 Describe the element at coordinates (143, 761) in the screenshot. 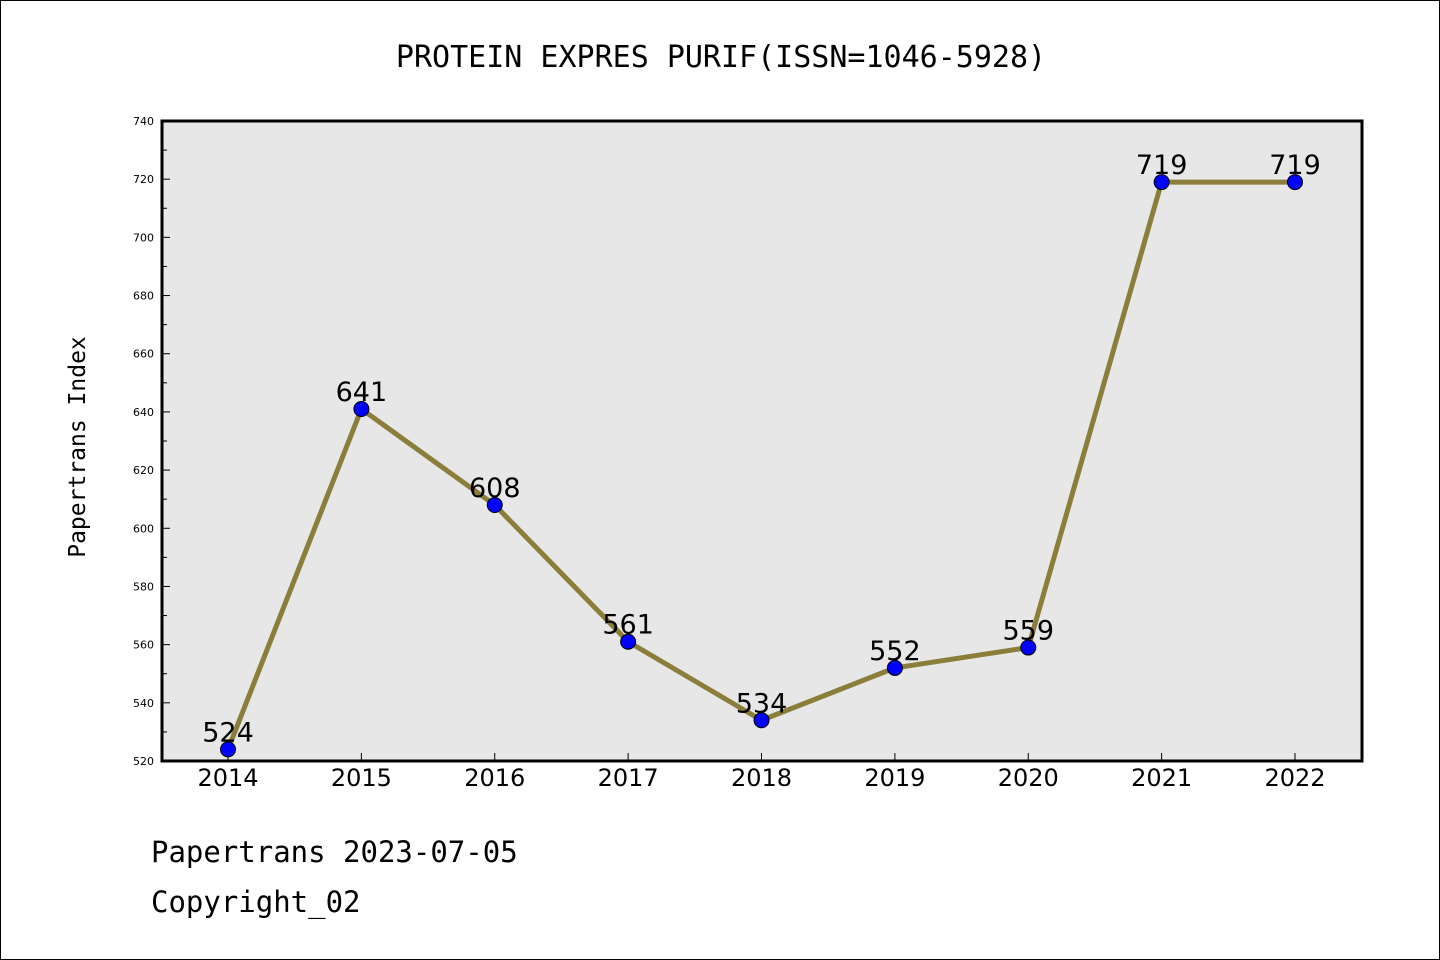

I see `y-tick-label: 520` at that location.